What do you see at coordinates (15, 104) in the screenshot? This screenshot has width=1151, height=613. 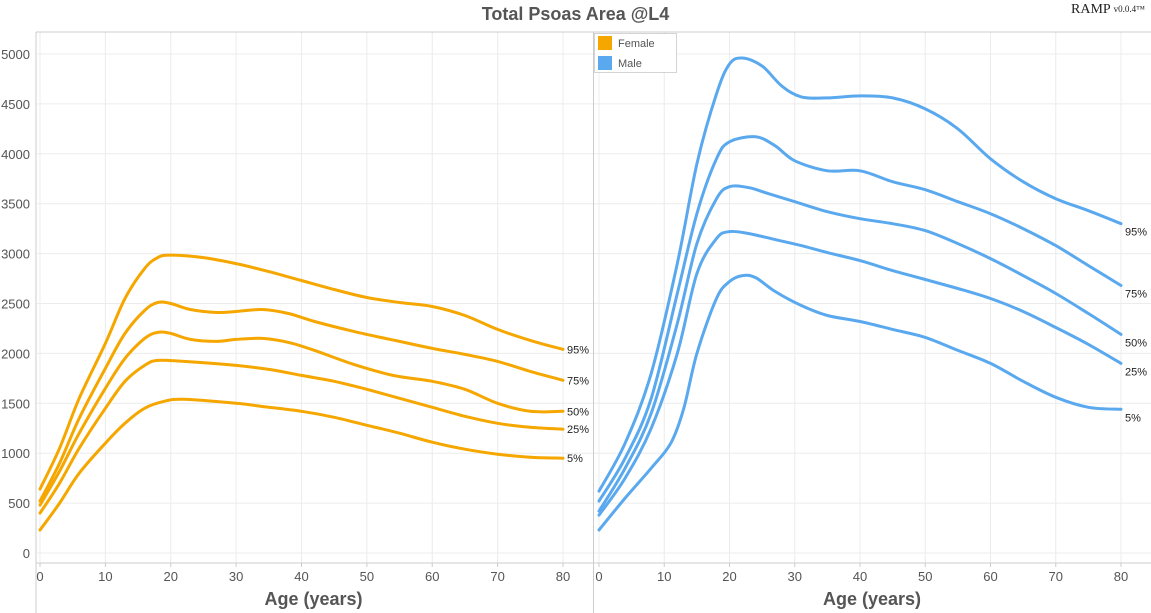 I see `y-tick-label: 4500` at bounding box center [15, 104].